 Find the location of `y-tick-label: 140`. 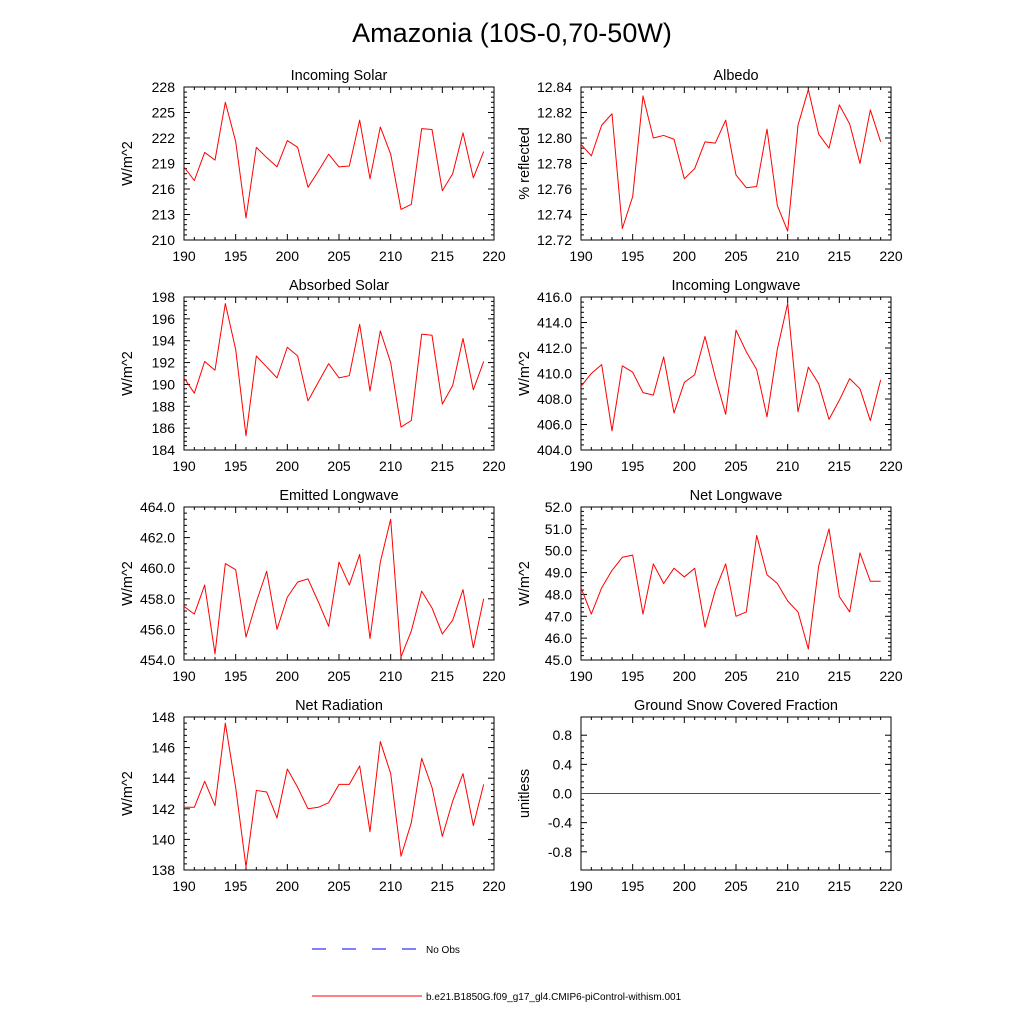

y-tick-label: 140 is located at coordinates (164, 839).